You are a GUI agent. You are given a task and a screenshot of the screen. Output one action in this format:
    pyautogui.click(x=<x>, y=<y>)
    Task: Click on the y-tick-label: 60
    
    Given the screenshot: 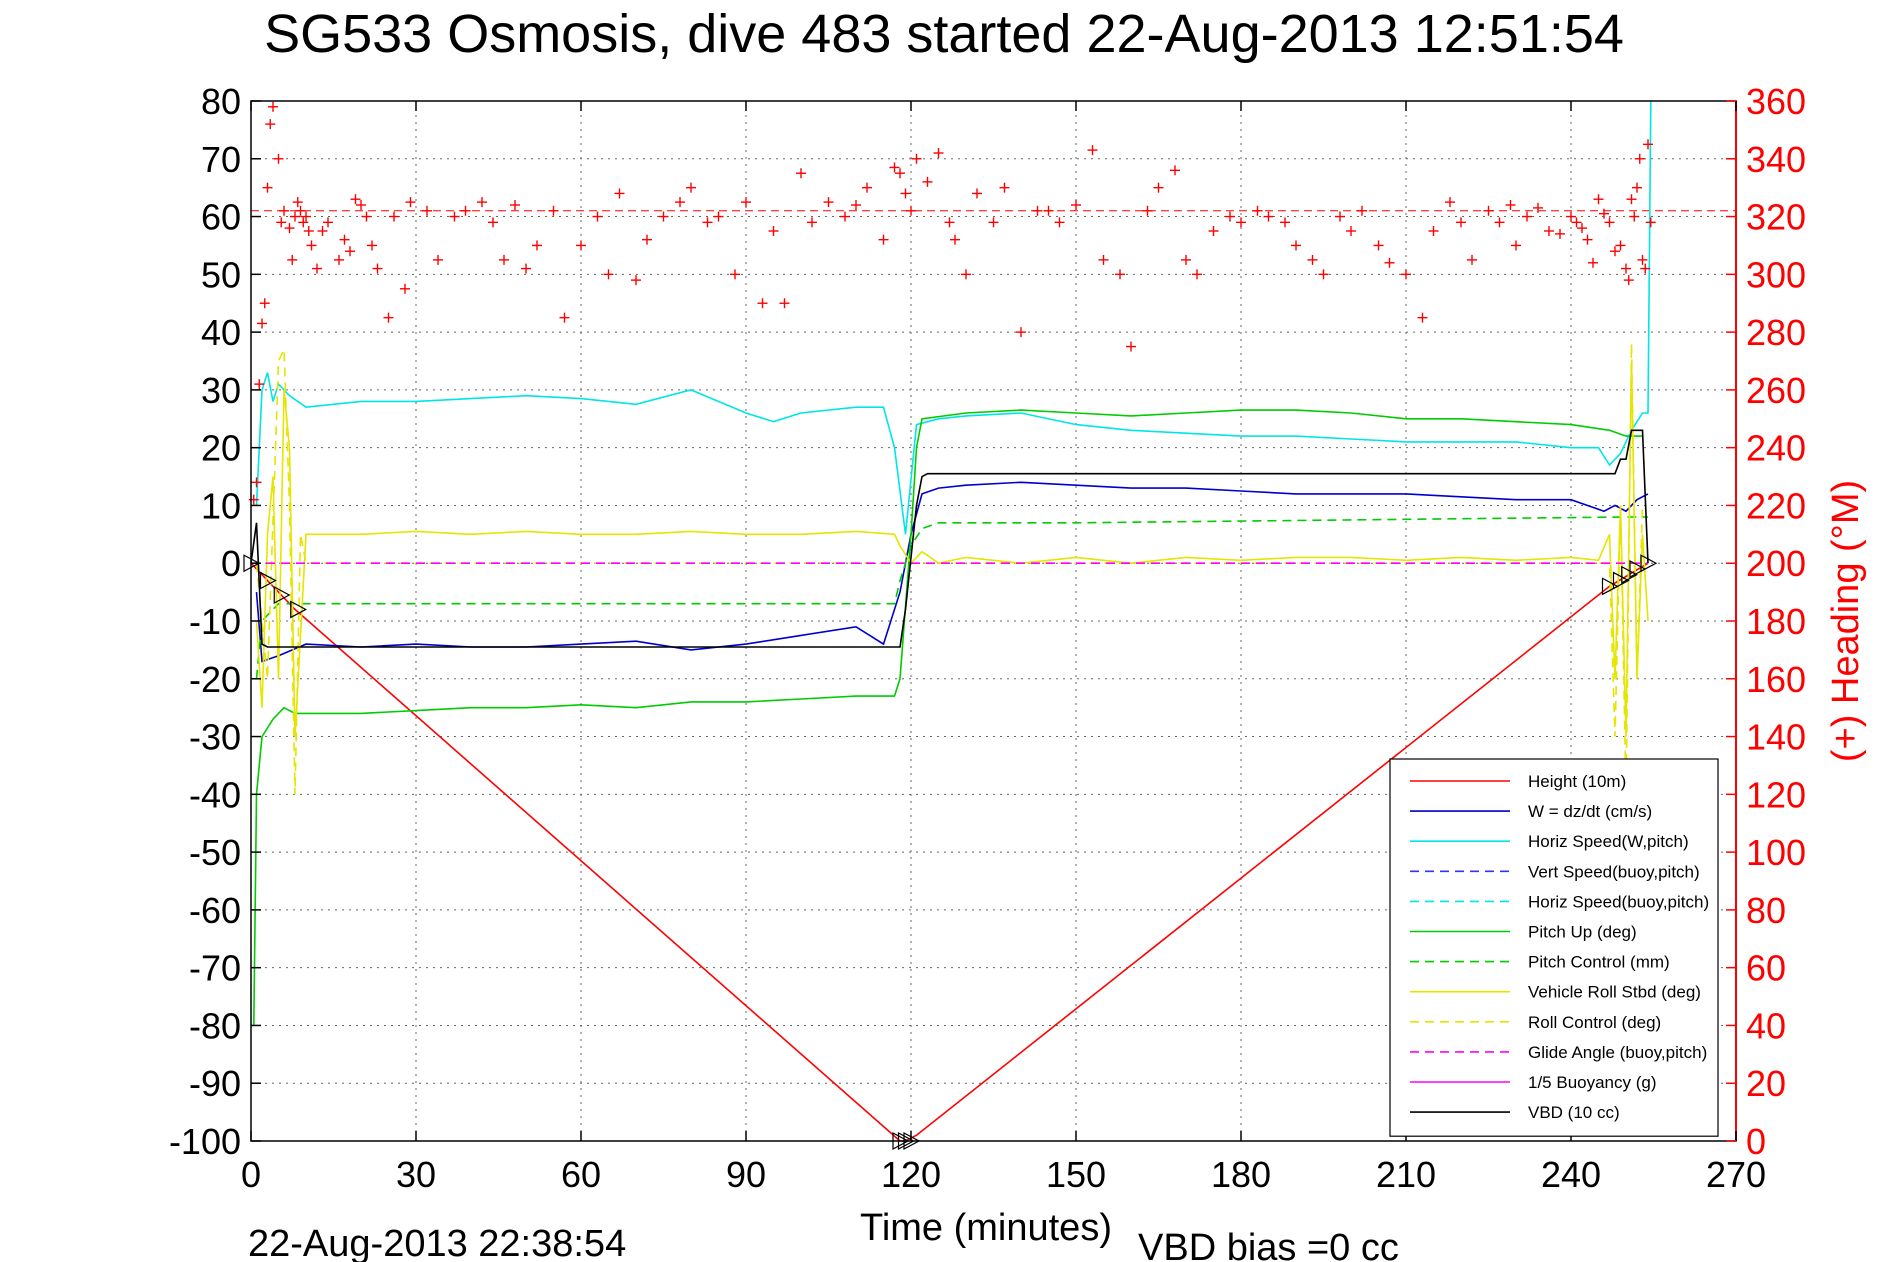 What is the action you would take?
    pyautogui.click(x=221, y=217)
    